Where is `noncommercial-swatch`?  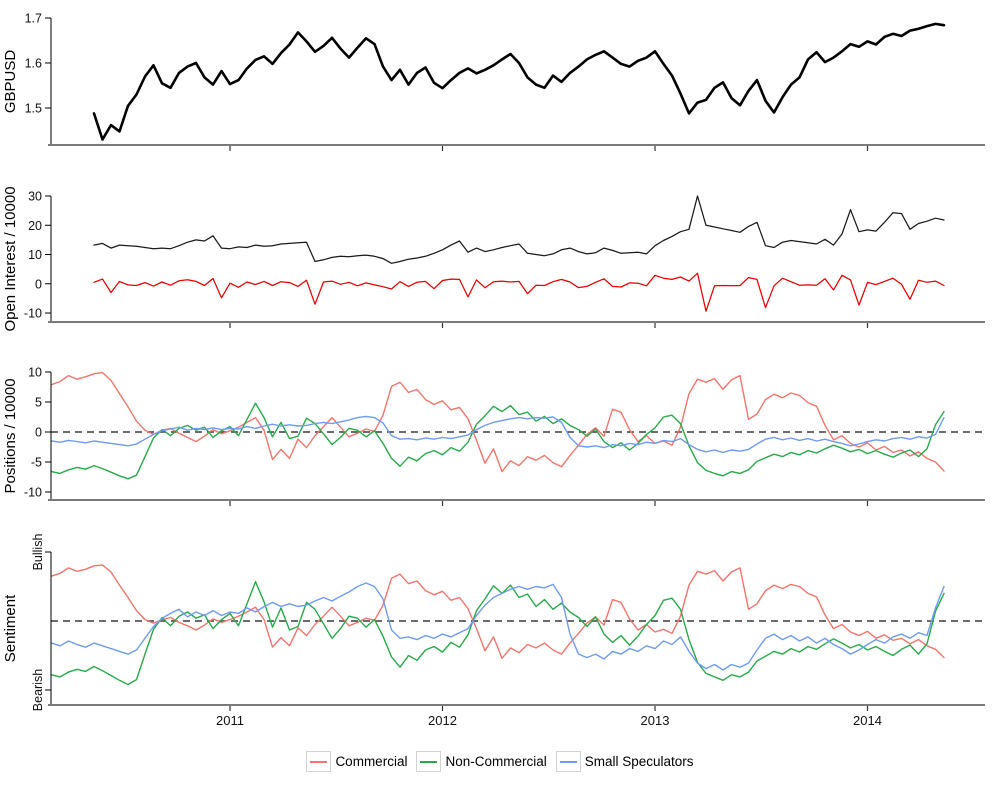 noncommercial-swatch is located at coordinates (429, 761).